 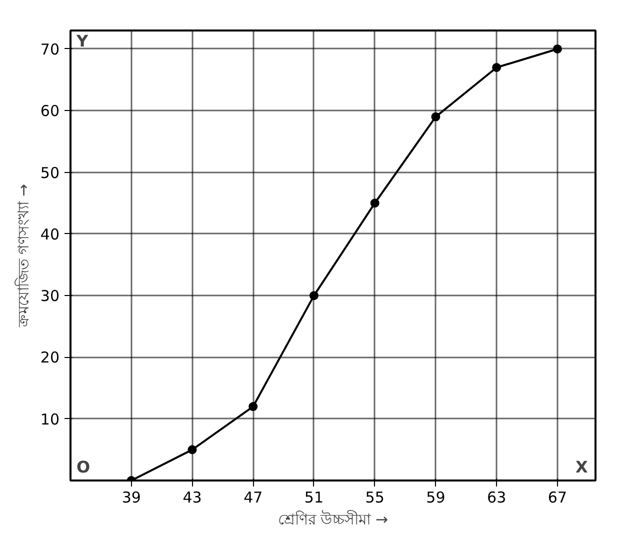 I want to click on annotation: X, so click(x=582, y=467).